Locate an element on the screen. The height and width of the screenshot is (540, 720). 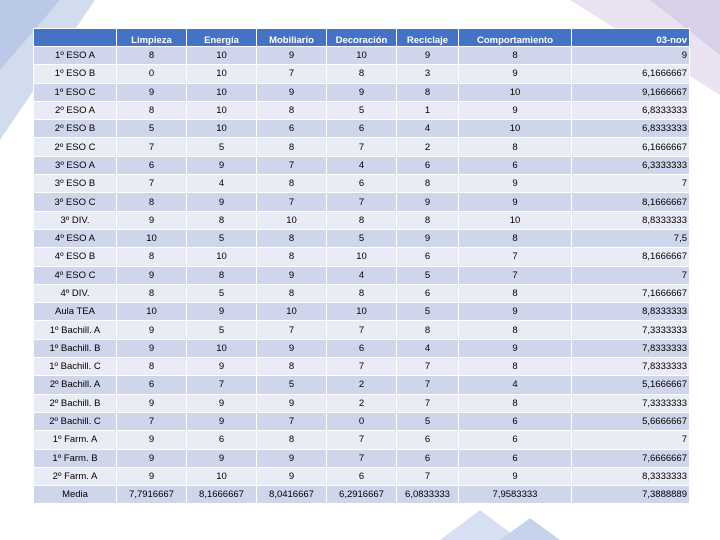
table-cell: 7,5 is located at coordinates (630, 238).